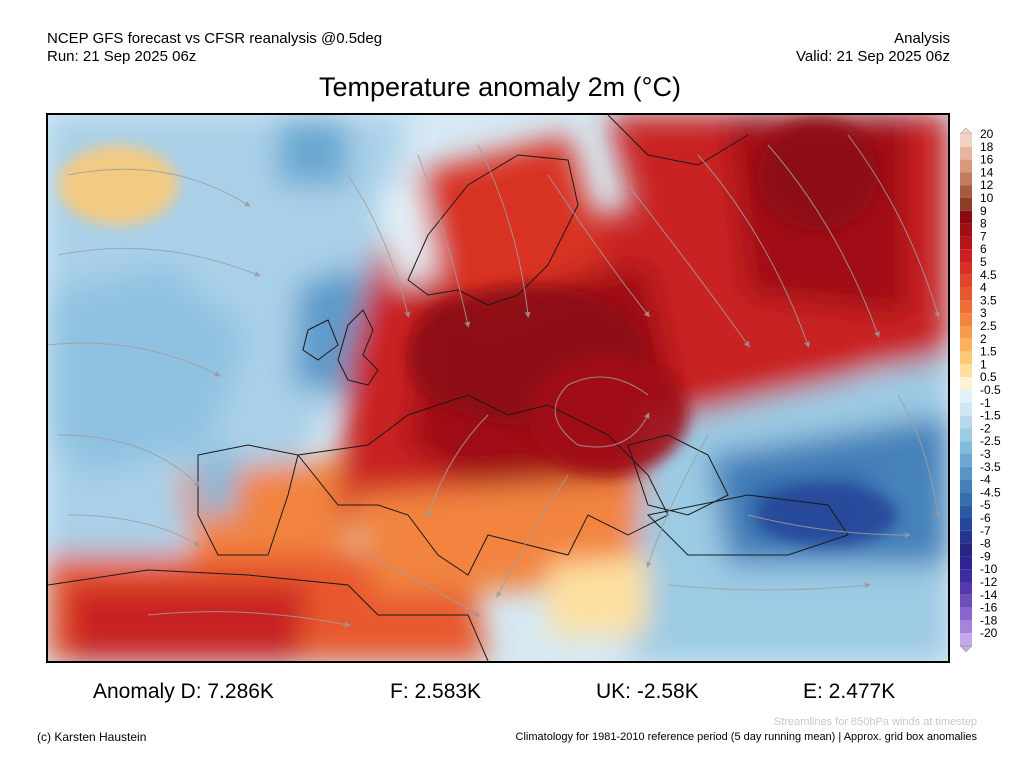  Describe the element at coordinates (922, 38) in the screenshot. I see `analysis-label: Analysis` at that location.